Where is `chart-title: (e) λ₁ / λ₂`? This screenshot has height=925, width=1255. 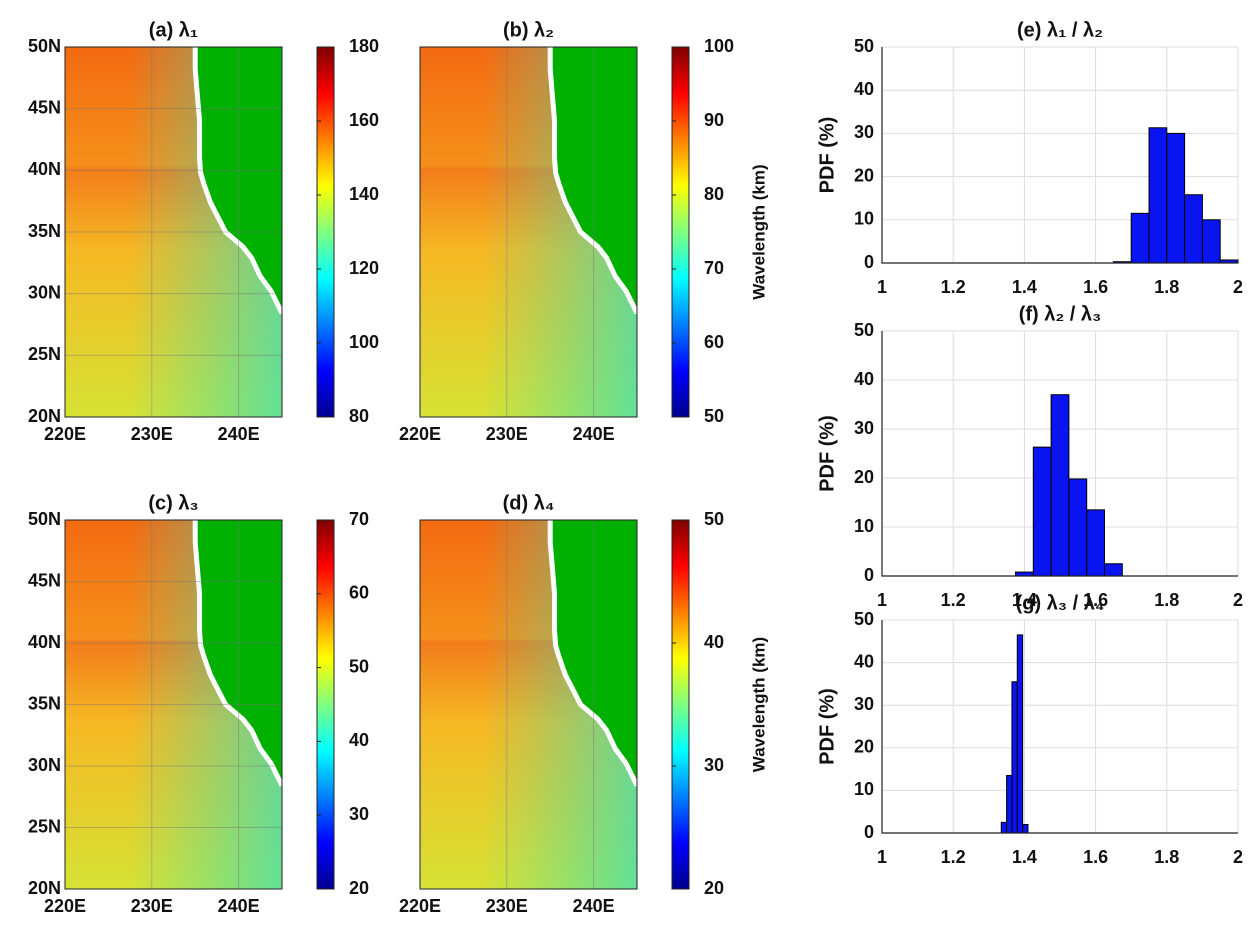 chart-title: (e) λ₁ / λ₂ is located at coordinates (1060, 30).